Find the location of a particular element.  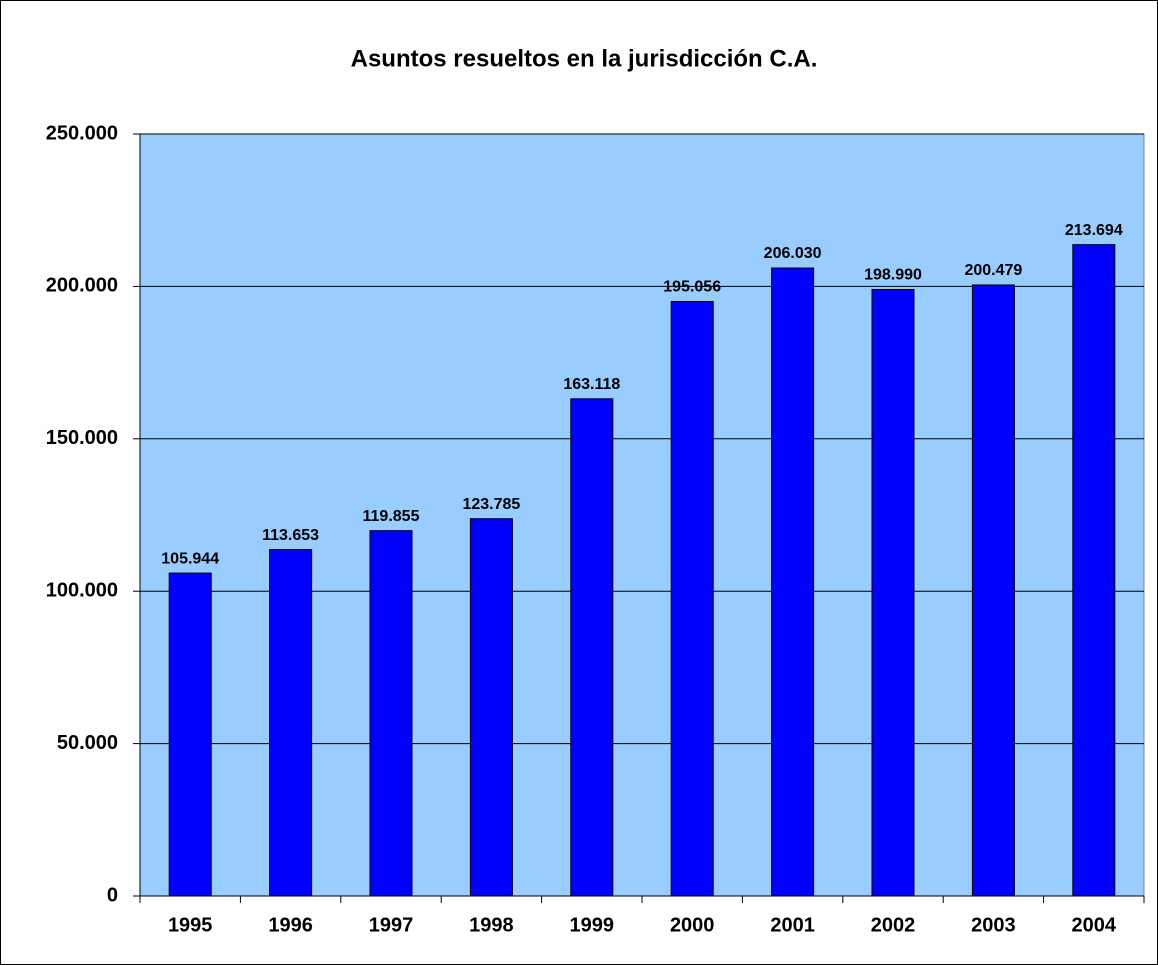

y-tick-label: 200.000 is located at coordinates (82, 286).